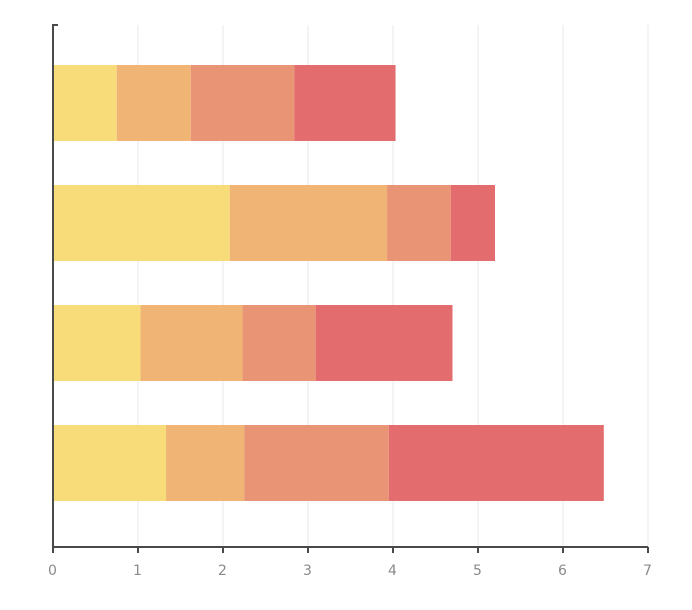 This screenshot has height=610, width=692. Describe the element at coordinates (647, 571) in the screenshot. I see `x-tick-label-7: 7` at that location.